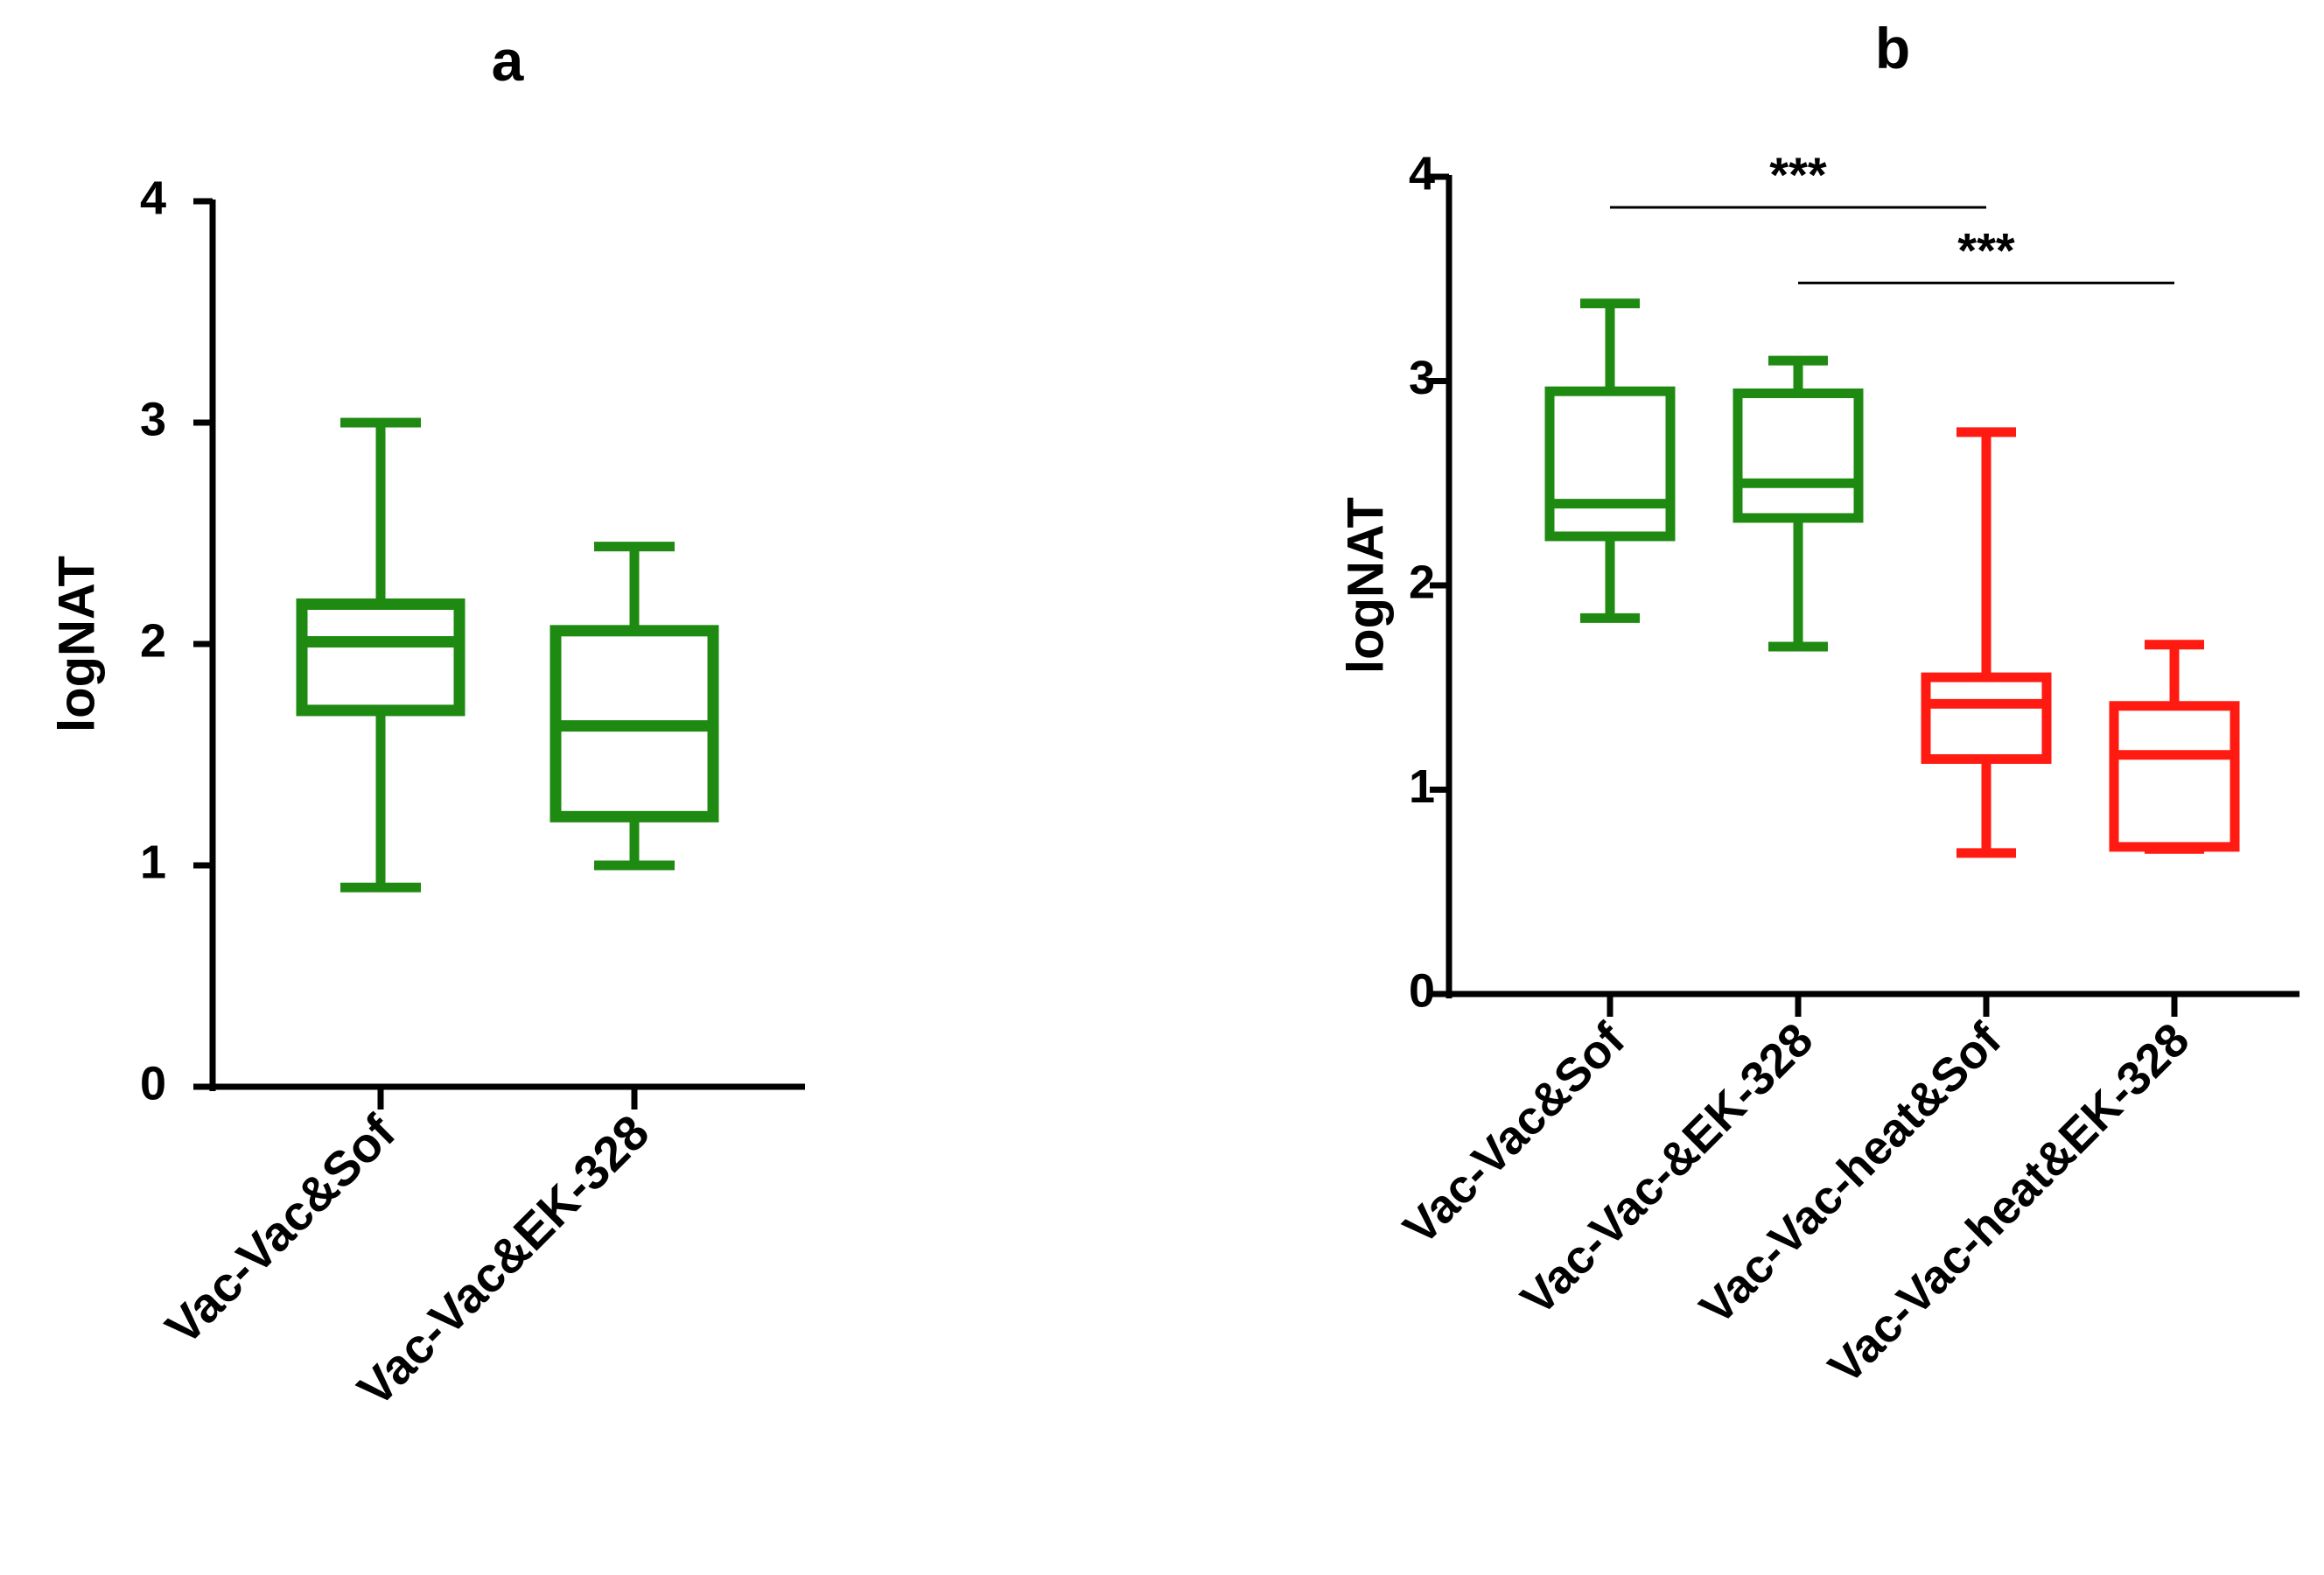 This screenshot has height=1575, width=2324. I want to click on panel-title: b, so click(1892, 48).